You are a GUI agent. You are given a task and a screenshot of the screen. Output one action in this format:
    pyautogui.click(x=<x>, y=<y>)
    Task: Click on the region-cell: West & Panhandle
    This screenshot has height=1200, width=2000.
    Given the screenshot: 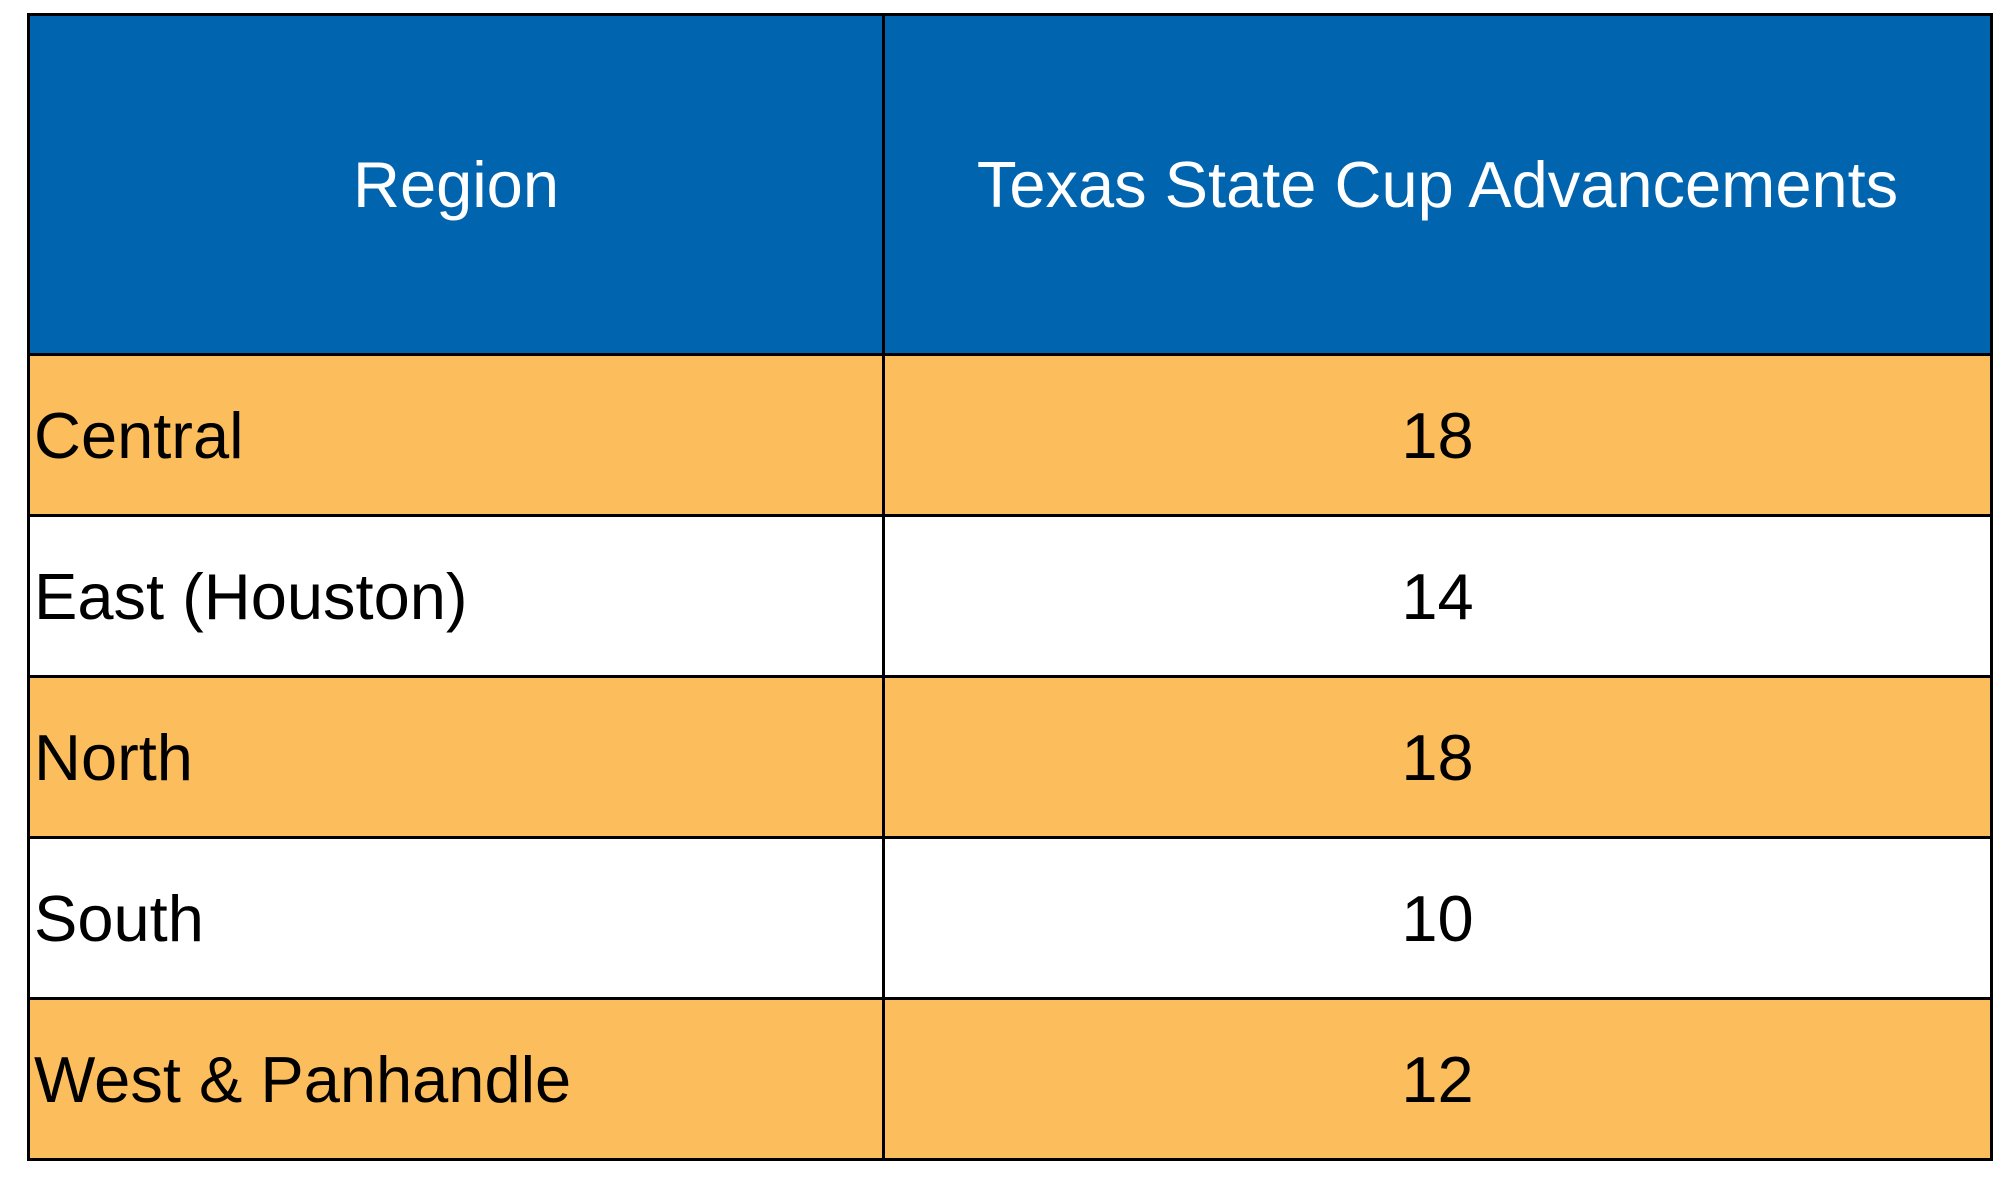 What is the action you would take?
    pyautogui.click(x=456, y=1079)
    